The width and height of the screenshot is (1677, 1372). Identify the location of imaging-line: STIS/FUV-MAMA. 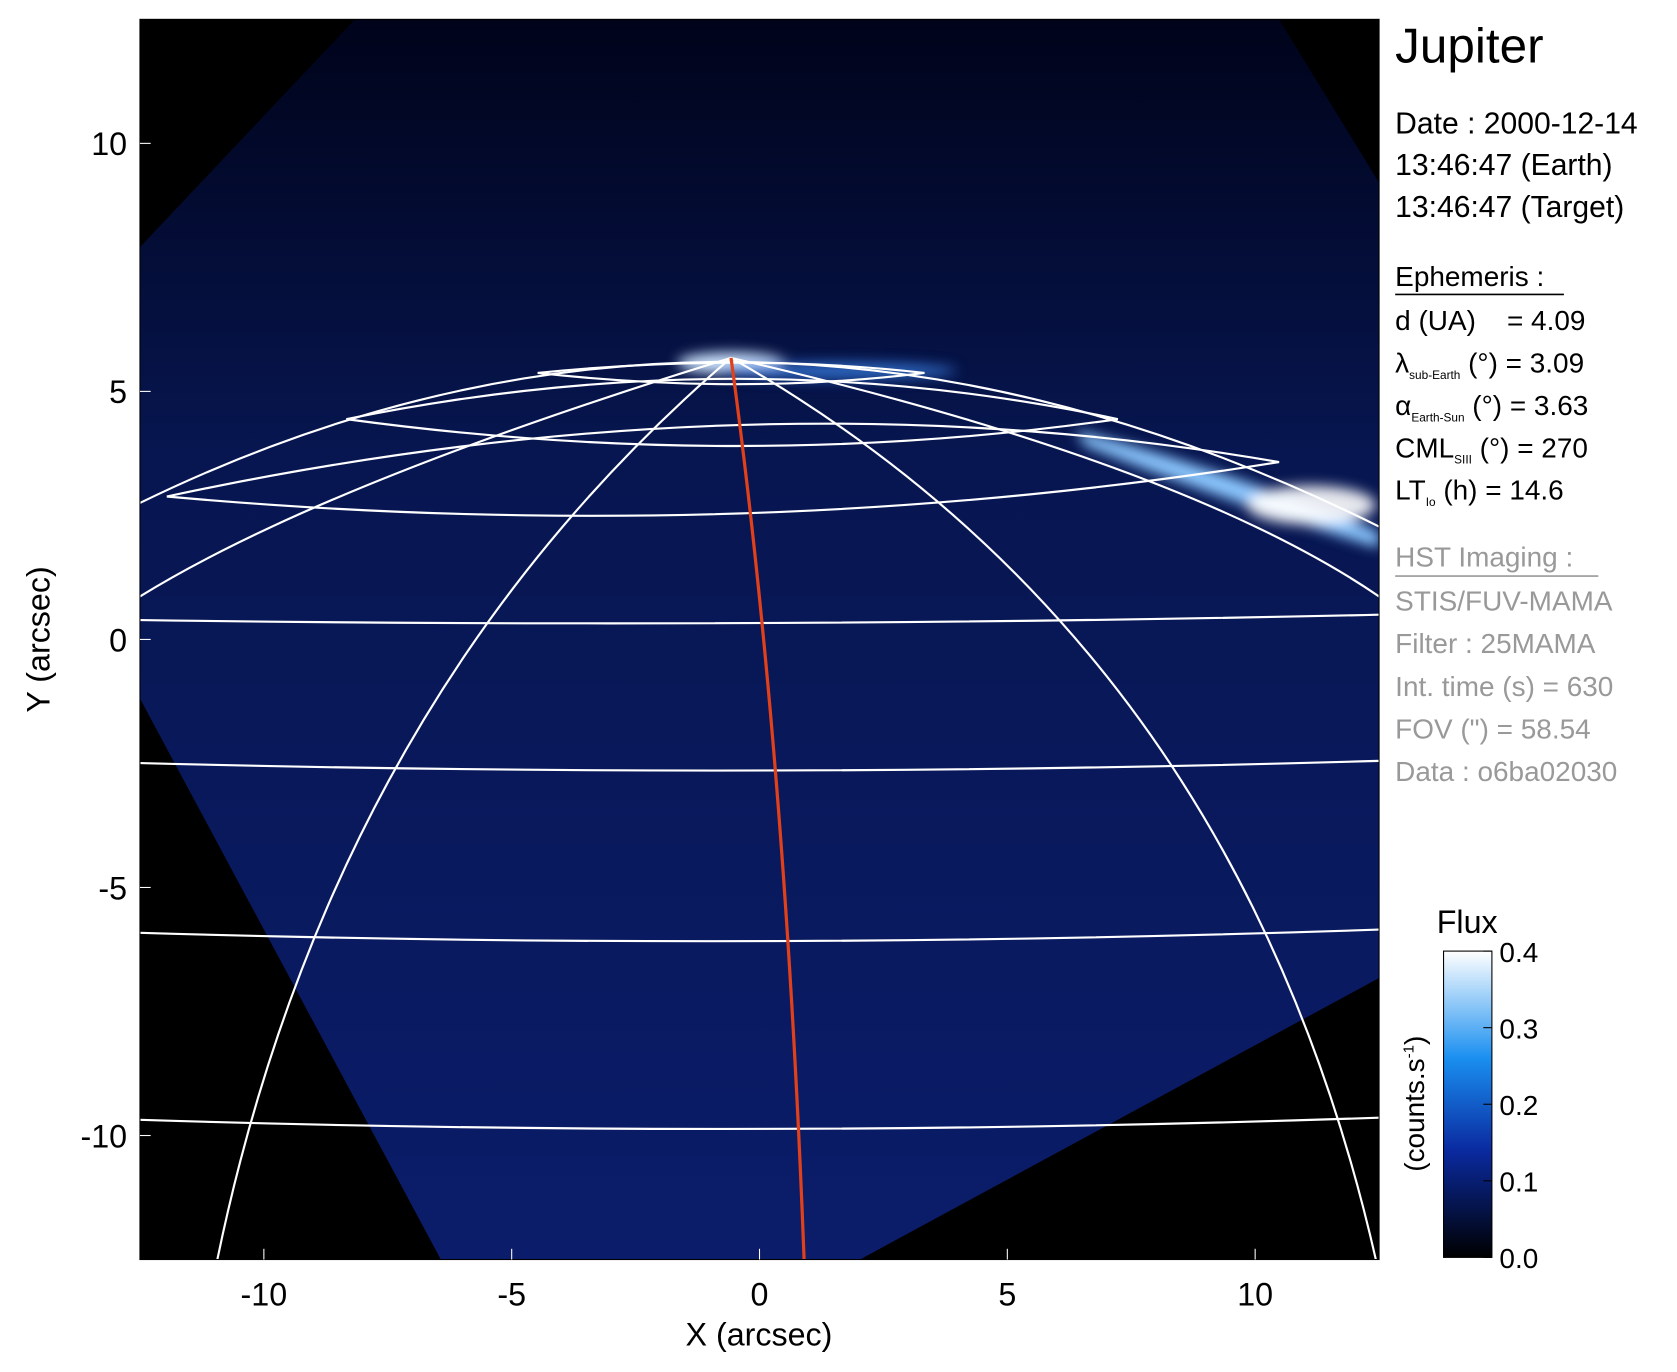
(1504, 600).